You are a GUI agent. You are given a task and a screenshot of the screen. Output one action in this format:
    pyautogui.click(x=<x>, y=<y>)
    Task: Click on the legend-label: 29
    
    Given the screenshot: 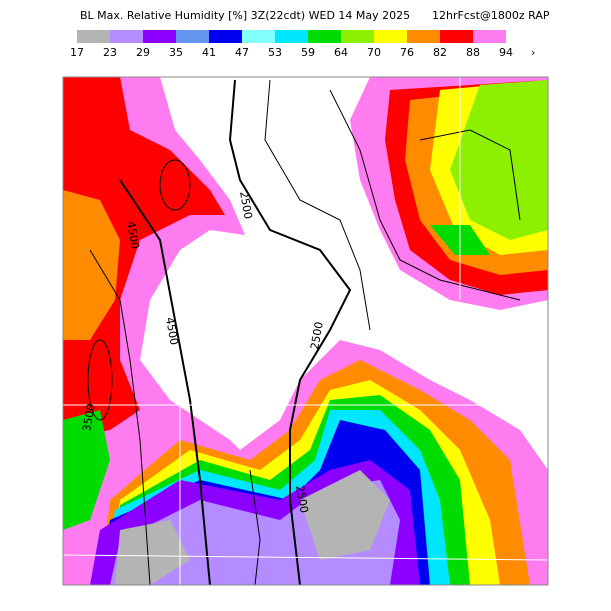 What is the action you would take?
    pyautogui.click(x=143, y=52)
    